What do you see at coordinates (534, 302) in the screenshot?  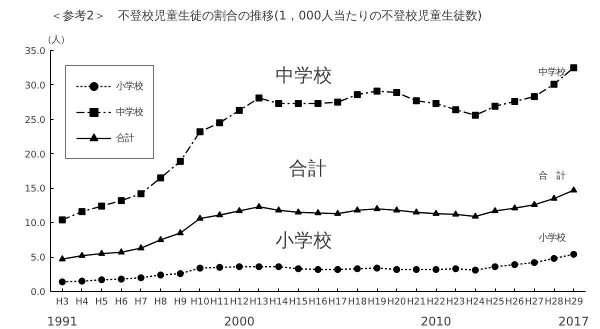 I see `x-tick-label: H27` at bounding box center [534, 302].